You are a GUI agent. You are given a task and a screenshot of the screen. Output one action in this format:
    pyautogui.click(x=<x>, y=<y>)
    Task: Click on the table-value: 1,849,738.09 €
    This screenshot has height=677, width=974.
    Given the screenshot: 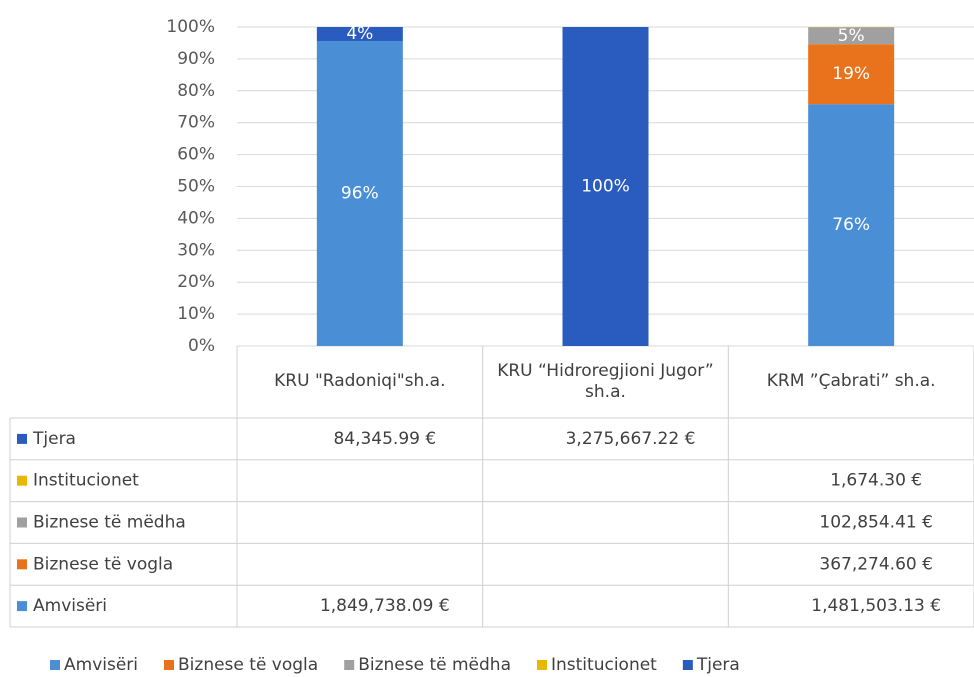 What is the action you would take?
    pyautogui.click(x=385, y=606)
    